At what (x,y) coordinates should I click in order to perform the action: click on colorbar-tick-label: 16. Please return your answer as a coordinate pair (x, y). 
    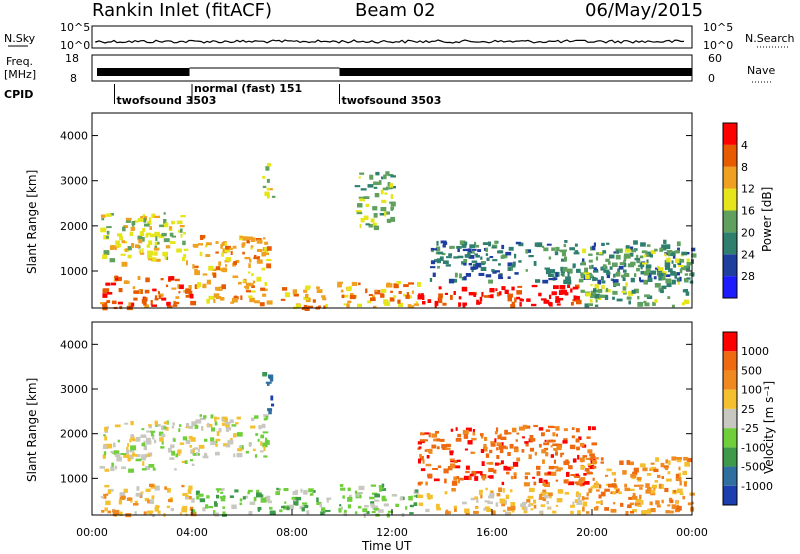
    Looking at the image, I should click on (748, 211).